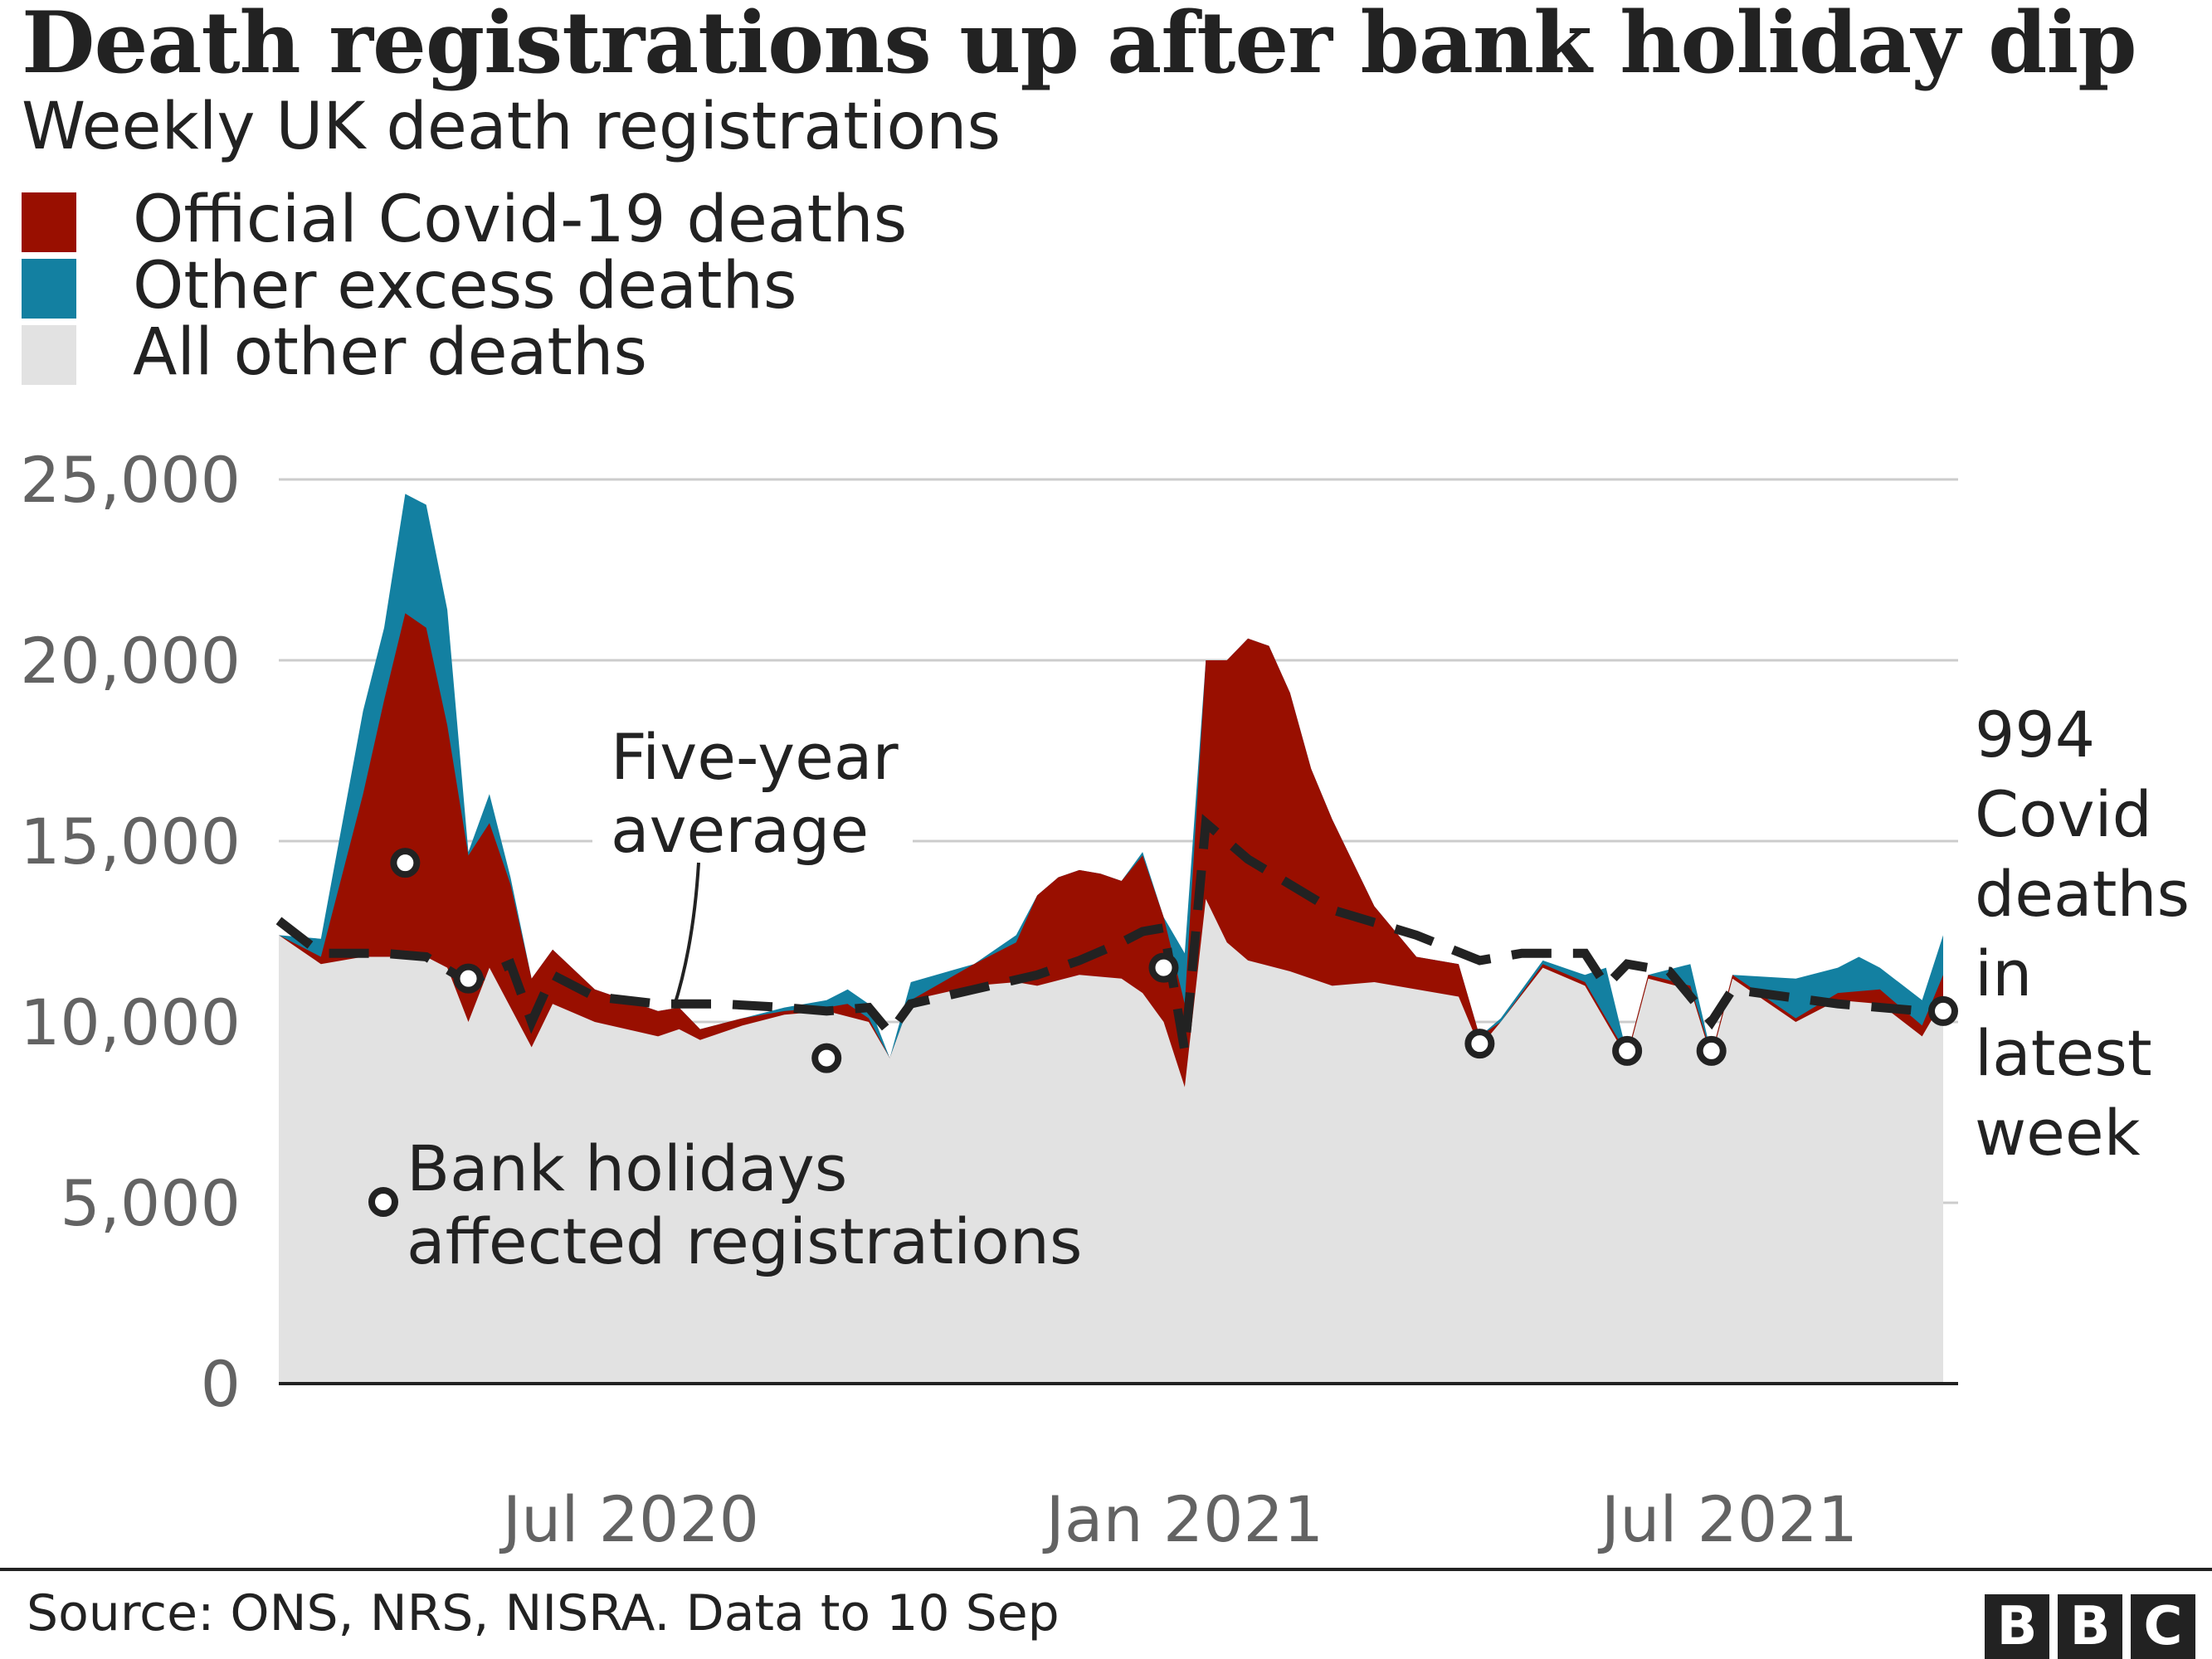  I want to click on annotation-five-year-average: Five-year average, so click(752, 864).